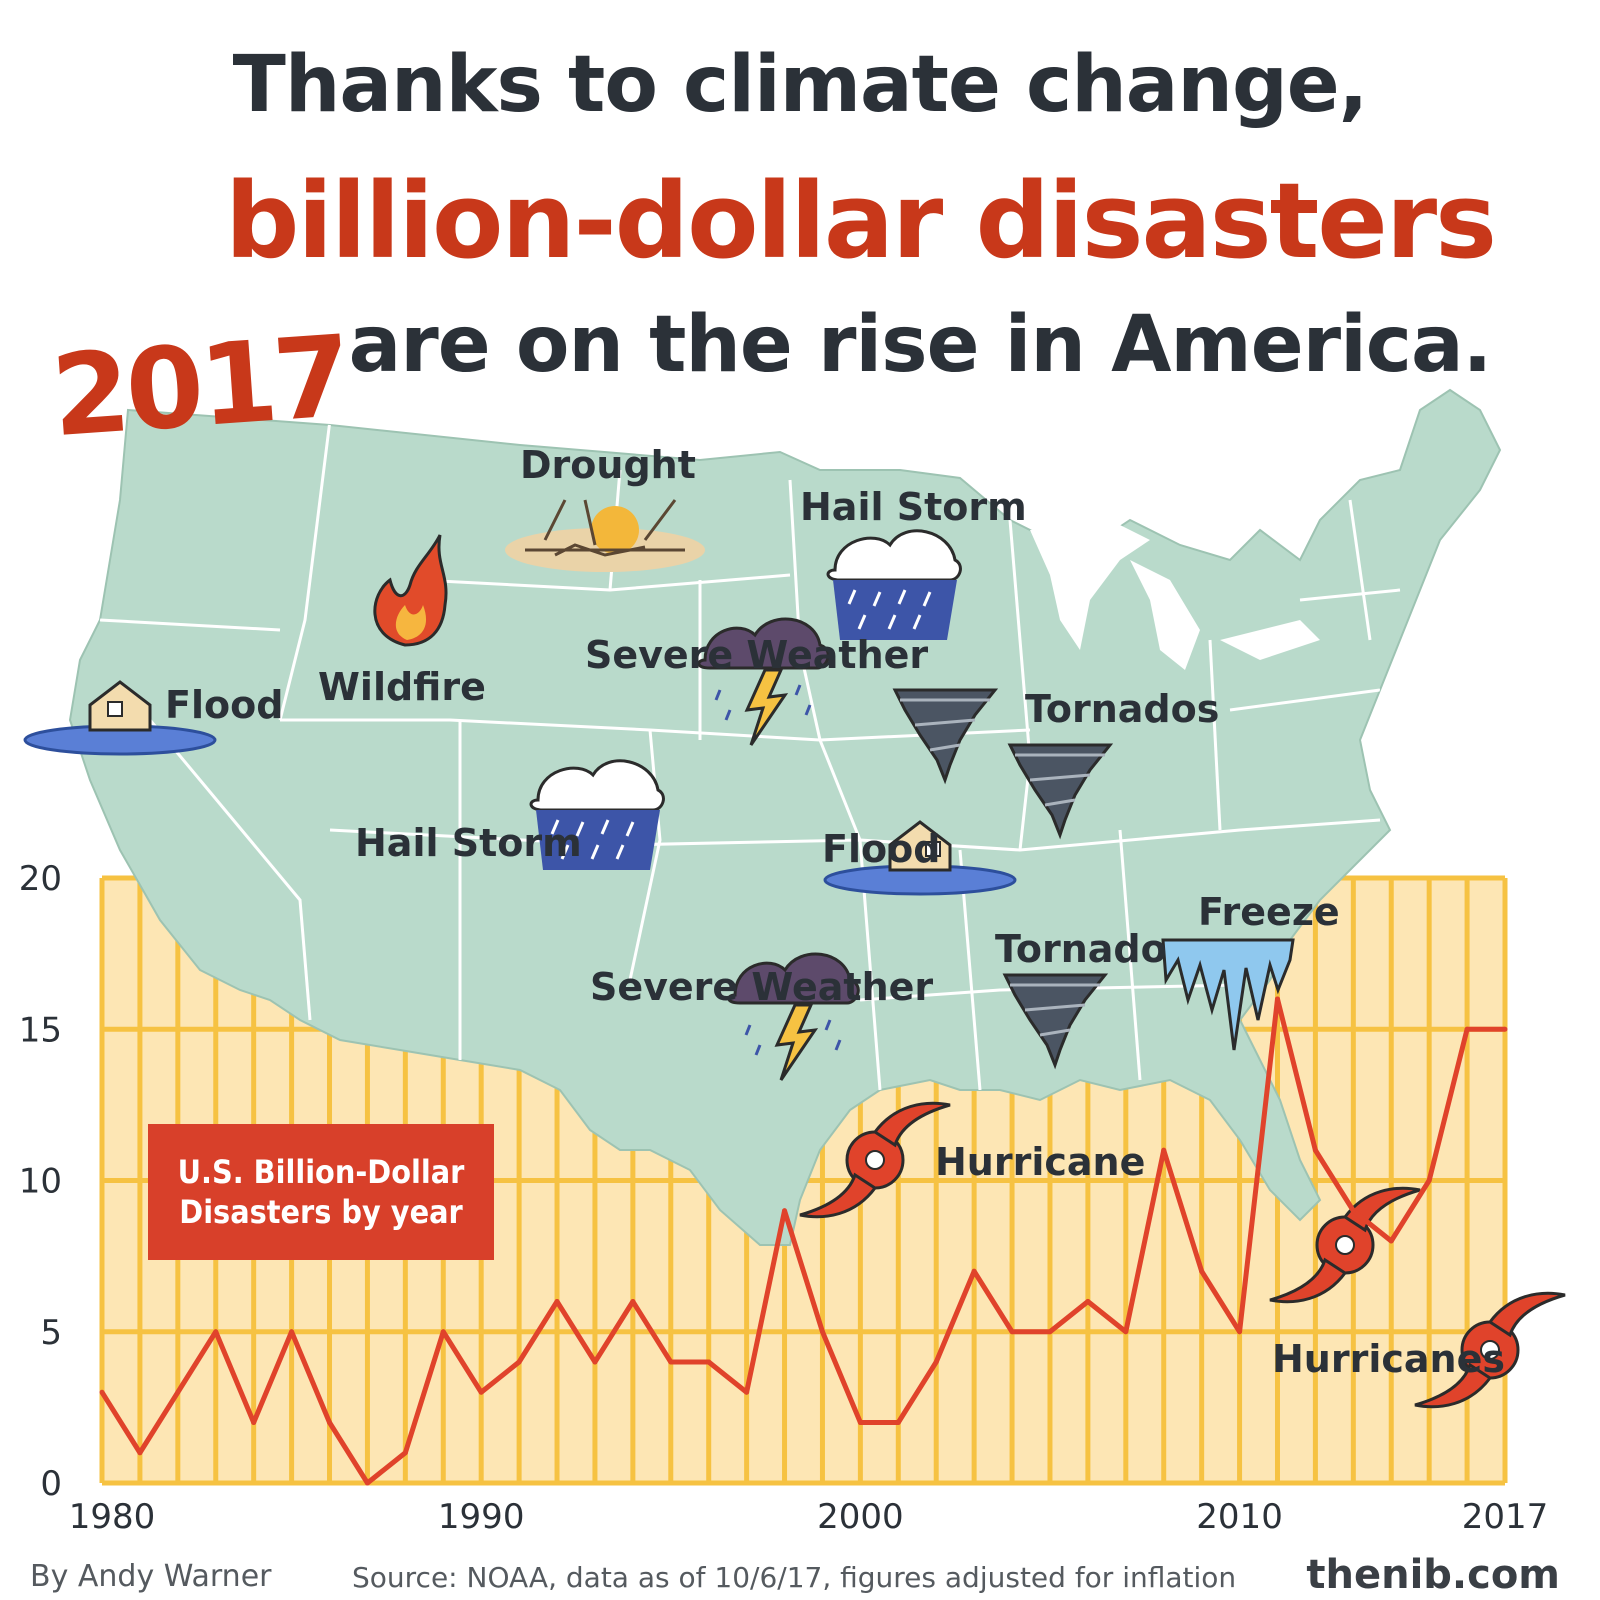 This screenshot has width=1600, height=1600. Describe the element at coordinates (224, 705) in the screenshot. I see `label-flood-west: Flood` at that location.